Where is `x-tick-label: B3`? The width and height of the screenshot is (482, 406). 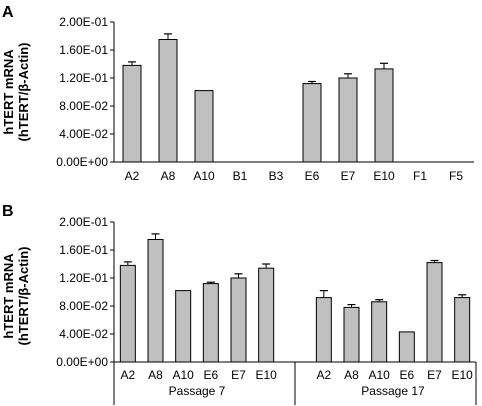 x-tick-label: B3 is located at coordinates (276, 176).